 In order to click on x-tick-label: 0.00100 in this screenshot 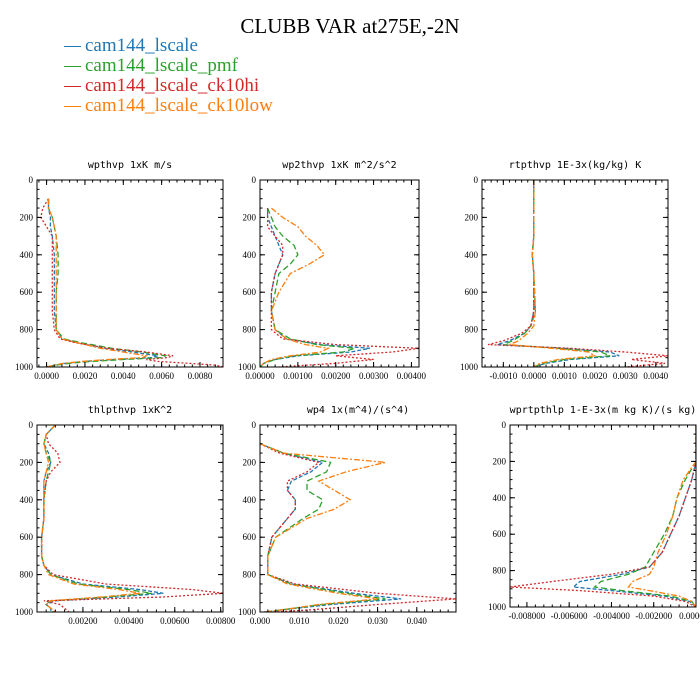, I will do `click(298, 376)`.